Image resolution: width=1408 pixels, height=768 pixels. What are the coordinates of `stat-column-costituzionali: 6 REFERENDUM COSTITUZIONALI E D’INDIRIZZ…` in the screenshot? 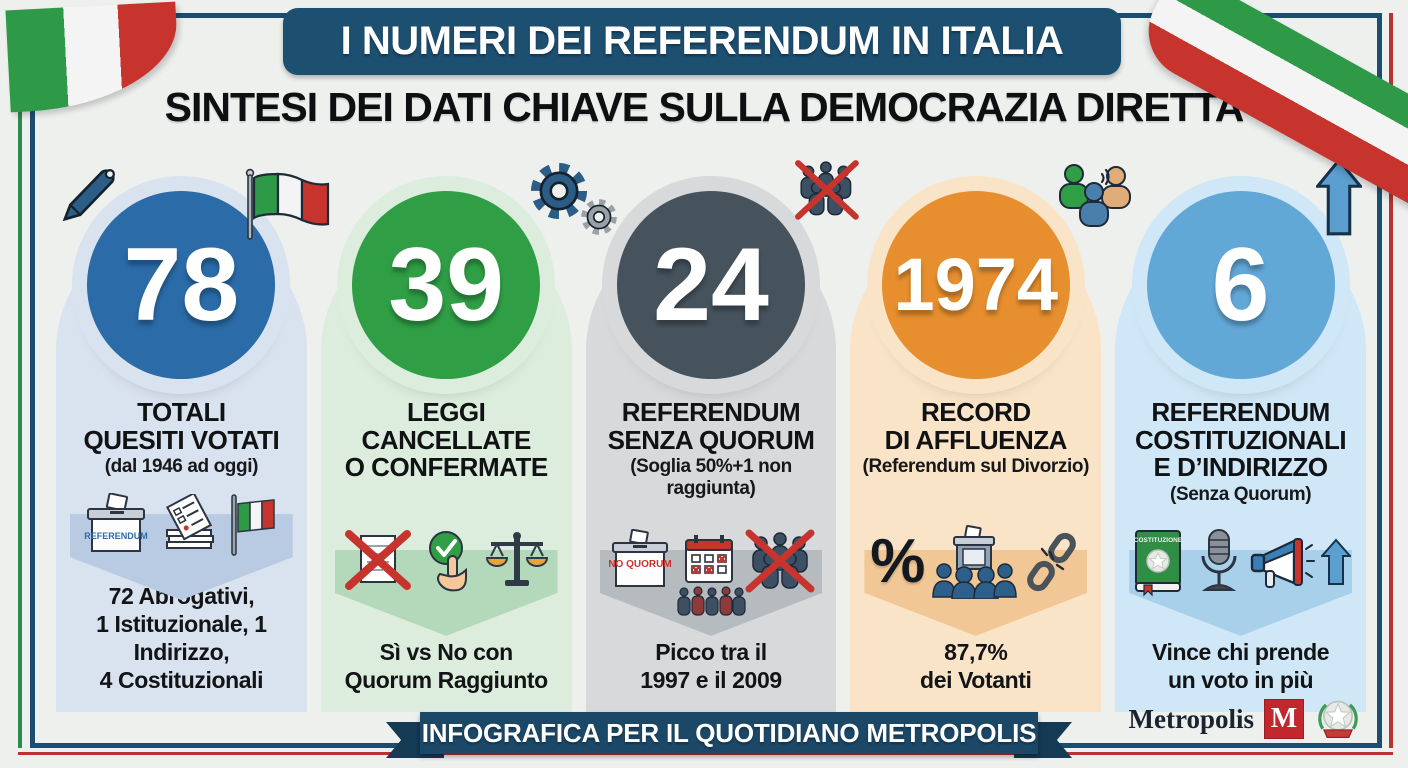 It's located at (1240, 451).